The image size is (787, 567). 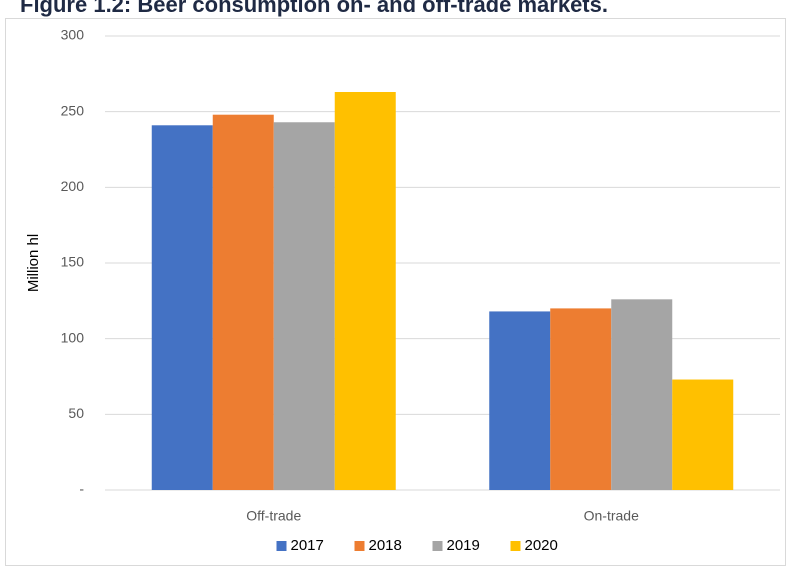 I want to click on legend-label: 2018, so click(x=385, y=545).